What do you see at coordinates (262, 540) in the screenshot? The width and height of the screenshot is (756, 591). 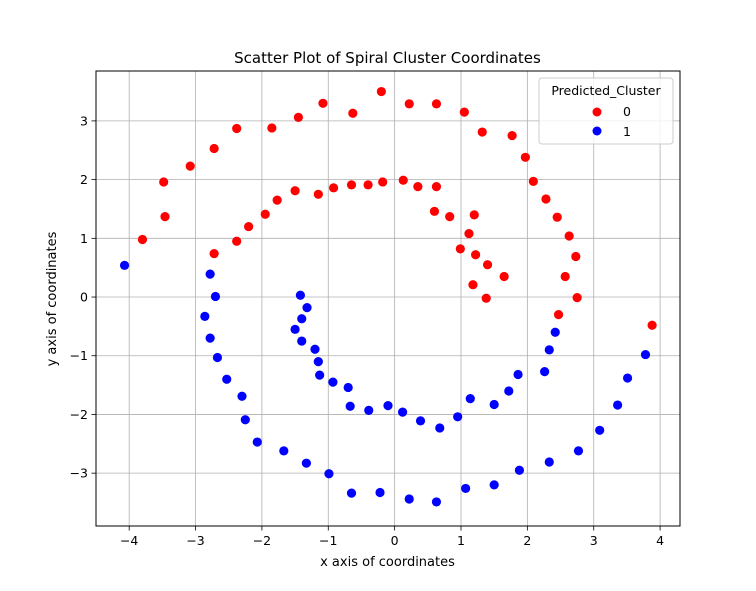 I see `x-tick-label: −2` at bounding box center [262, 540].